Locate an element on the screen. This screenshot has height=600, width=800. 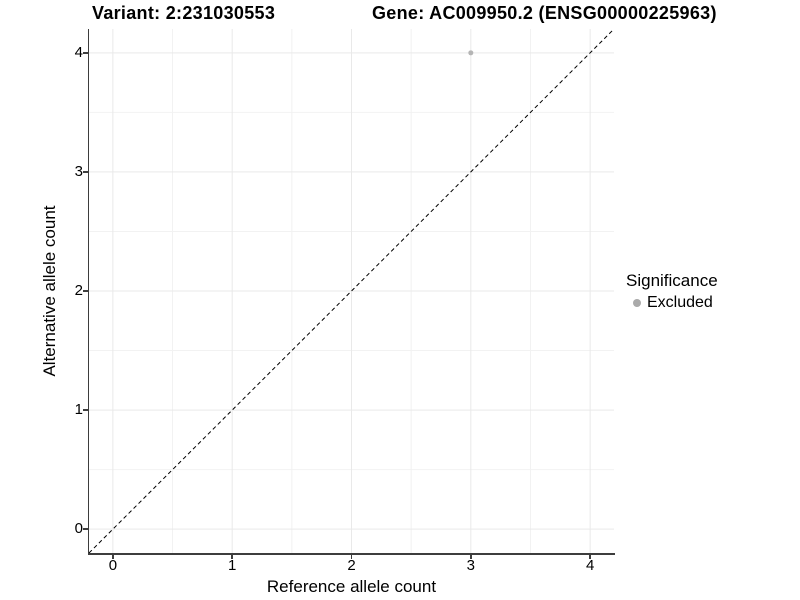
excluded-point-icon is located at coordinates (637, 303).